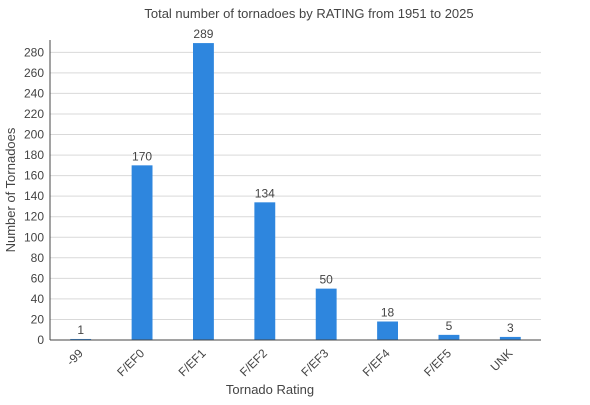 This screenshot has height=405, width=590. Describe the element at coordinates (502, 360) in the screenshot. I see `x-tick-label: UNK` at that location.